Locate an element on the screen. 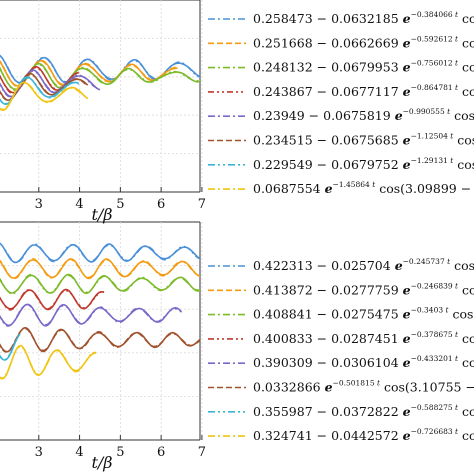 The width and height of the screenshot is (474, 474). legend-coeffs: 0.408841 − 0.0275475 is located at coordinates (328, 314).